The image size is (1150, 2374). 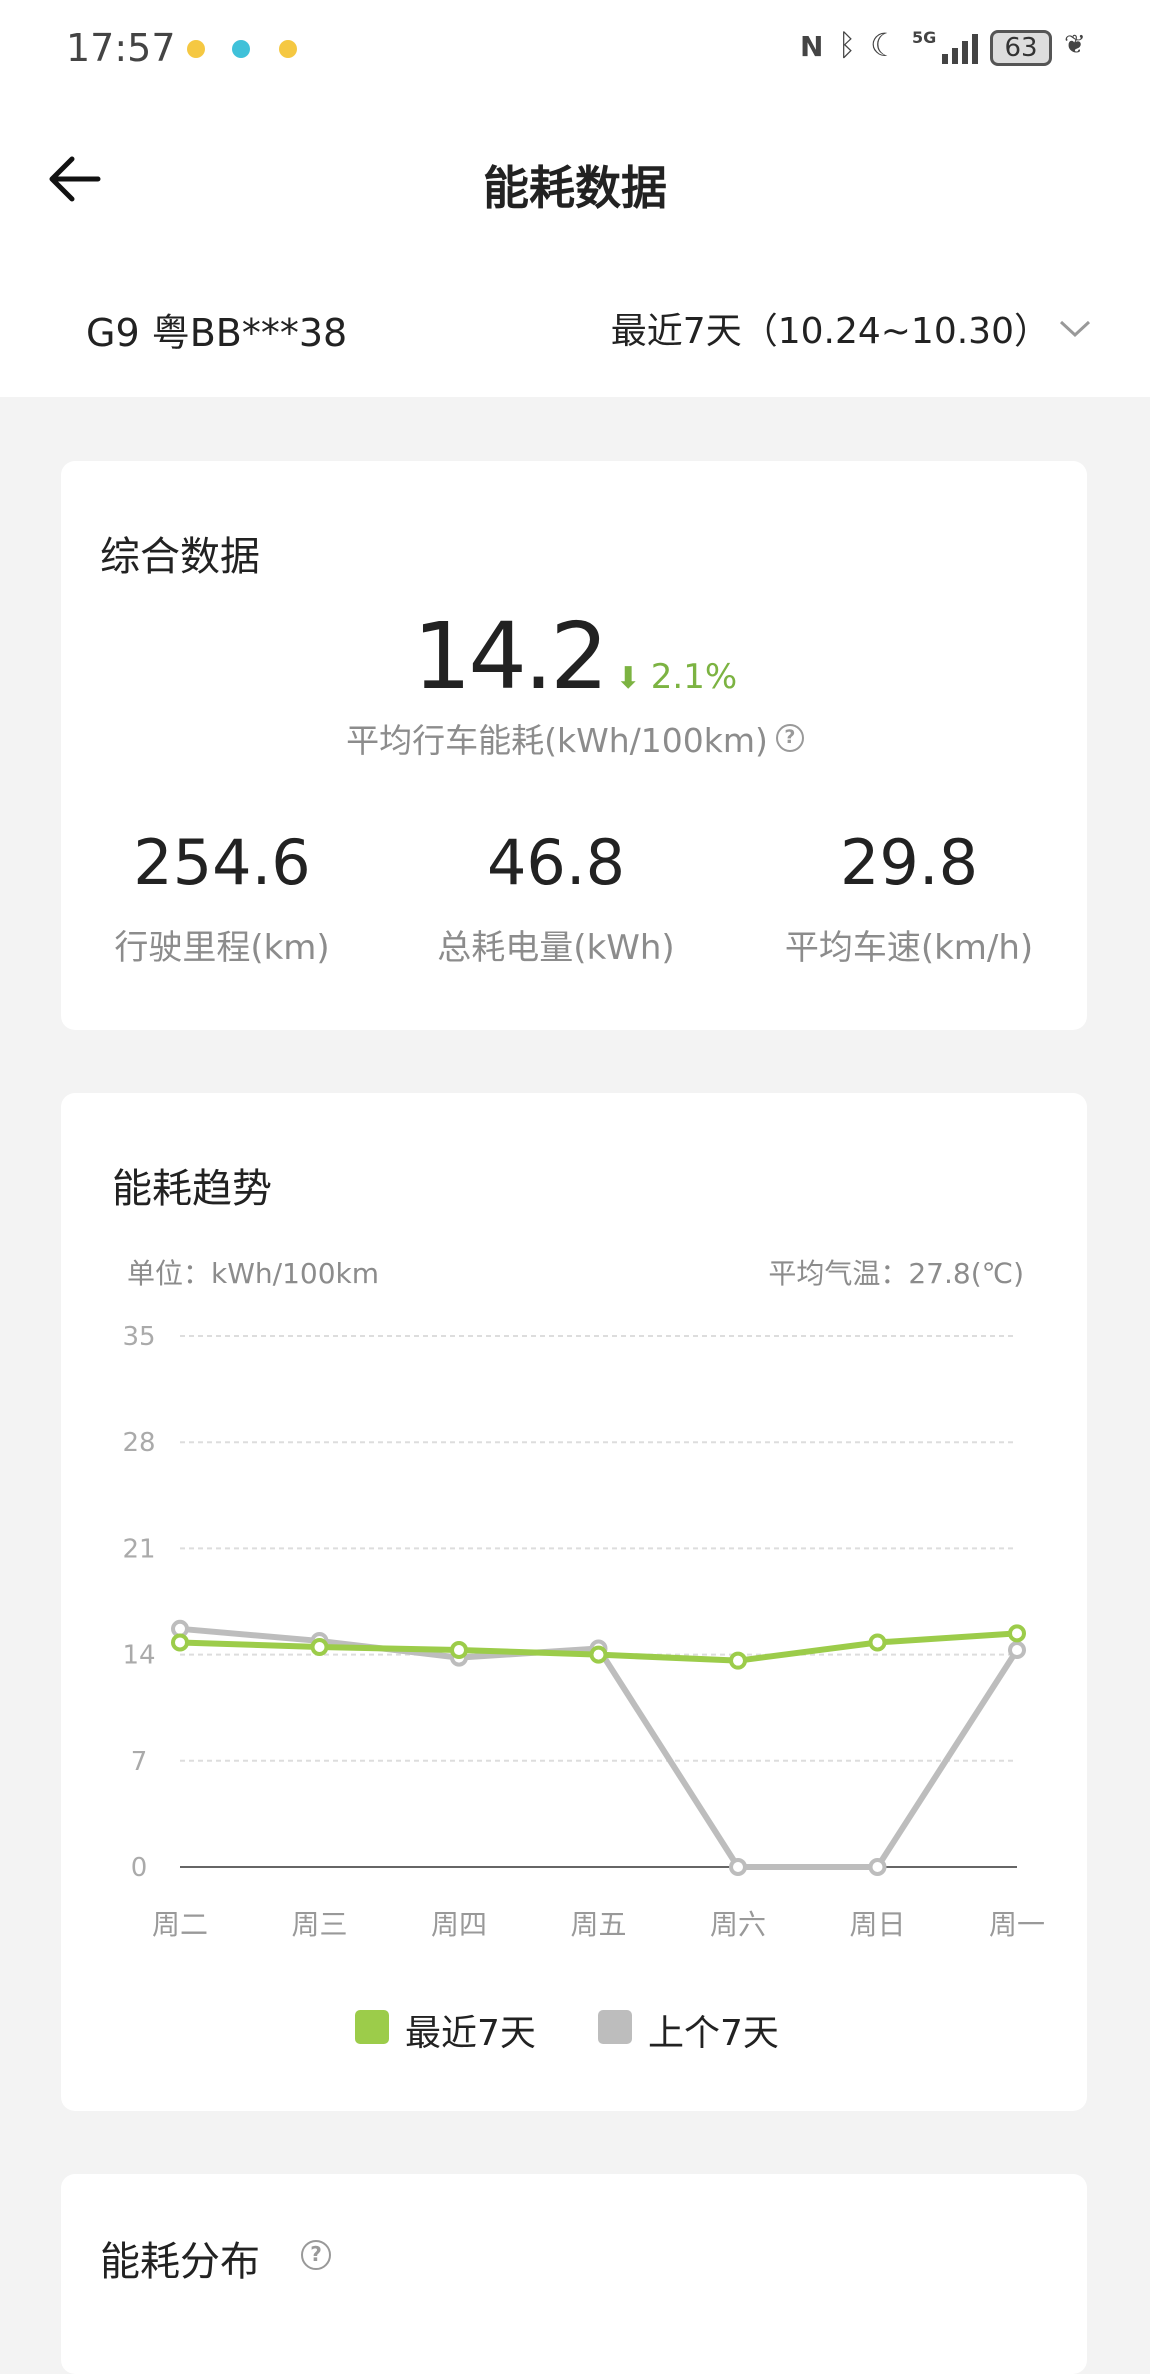 What do you see at coordinates (138, 1656) in the screenshot?
I see `y-tick-label: 14` at bounding box center [138, 1656].